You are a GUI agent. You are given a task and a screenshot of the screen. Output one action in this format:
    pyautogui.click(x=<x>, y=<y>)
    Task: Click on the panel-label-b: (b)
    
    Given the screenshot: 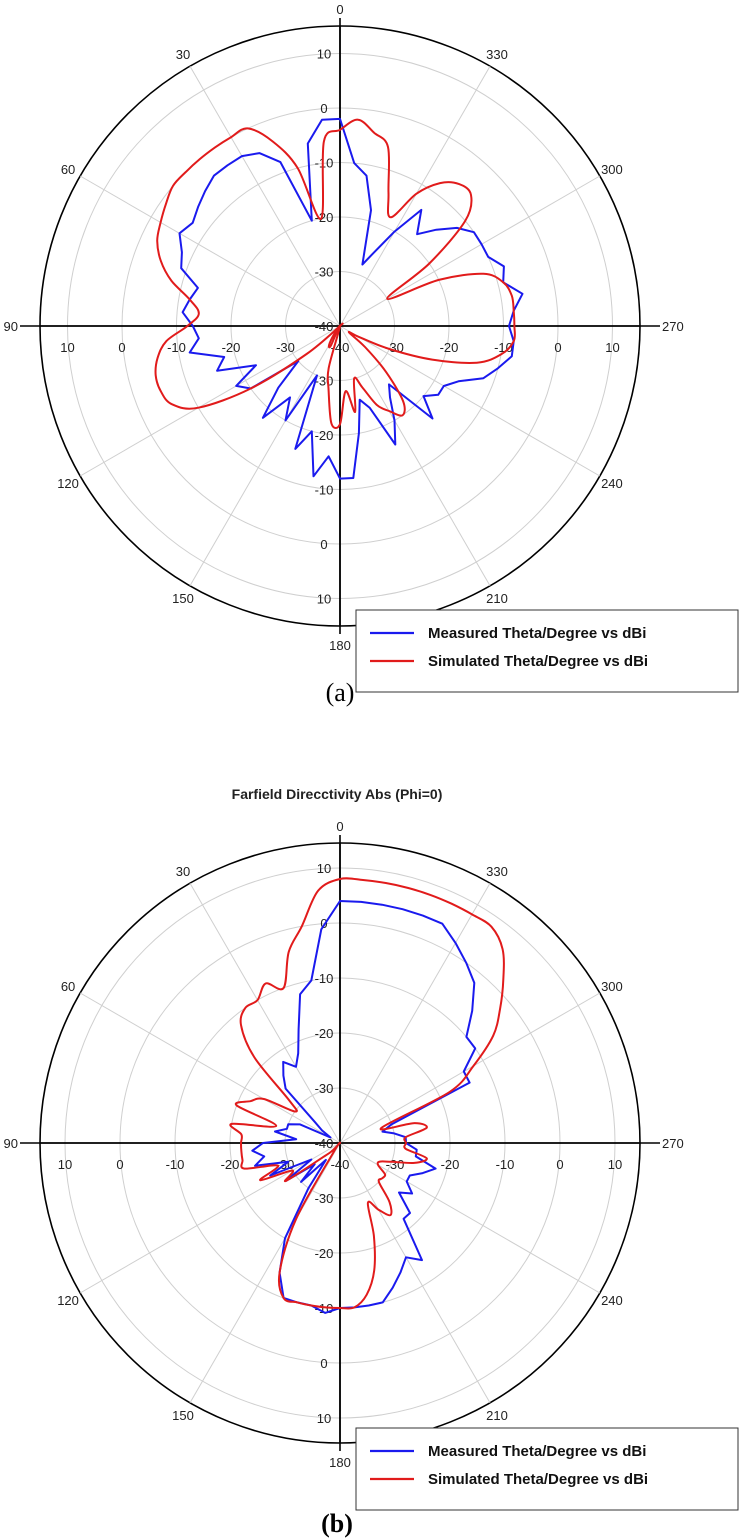 What is the action you would take?
    pyautogui.click(x=337, y=1523)
    